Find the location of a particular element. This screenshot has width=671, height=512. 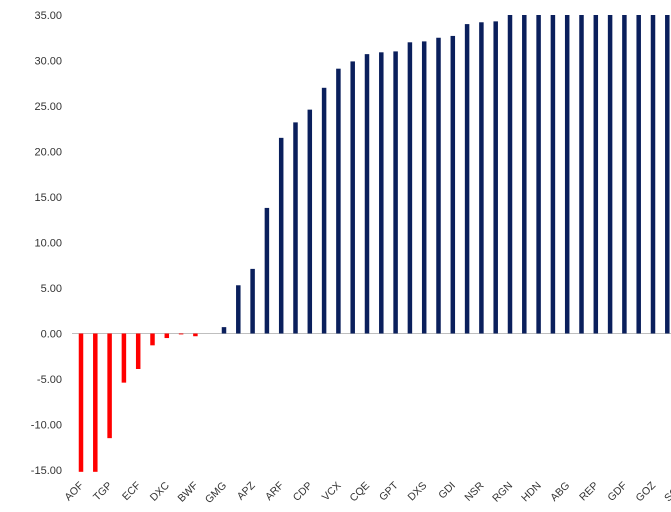

y-tick-label: -15.00 is located at coordinates (46, 471).